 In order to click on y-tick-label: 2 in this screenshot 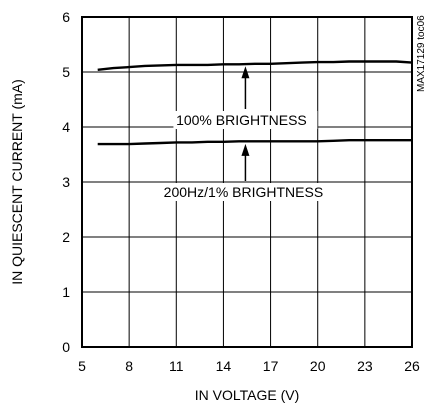, I will do `click(66, 237)`.